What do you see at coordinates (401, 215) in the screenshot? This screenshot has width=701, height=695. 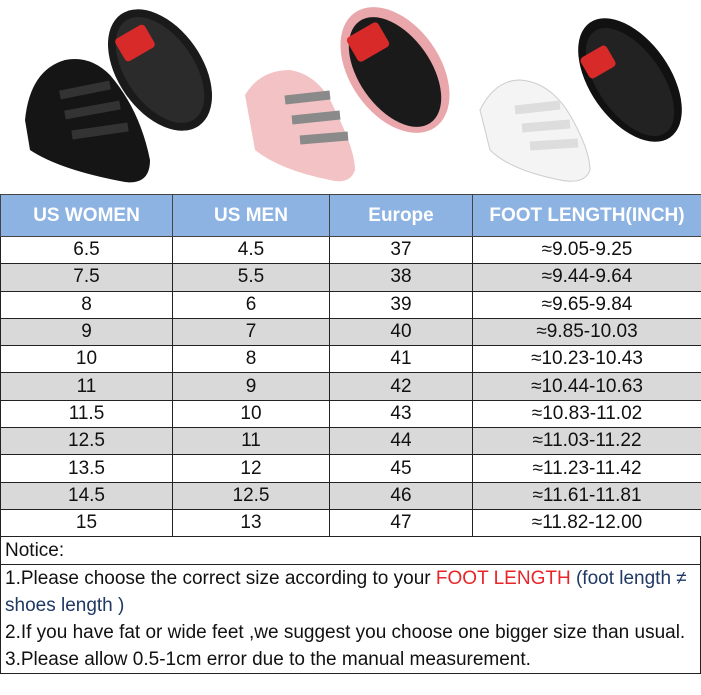 I see `column-header: Europe` at bounding box center [401, 215].